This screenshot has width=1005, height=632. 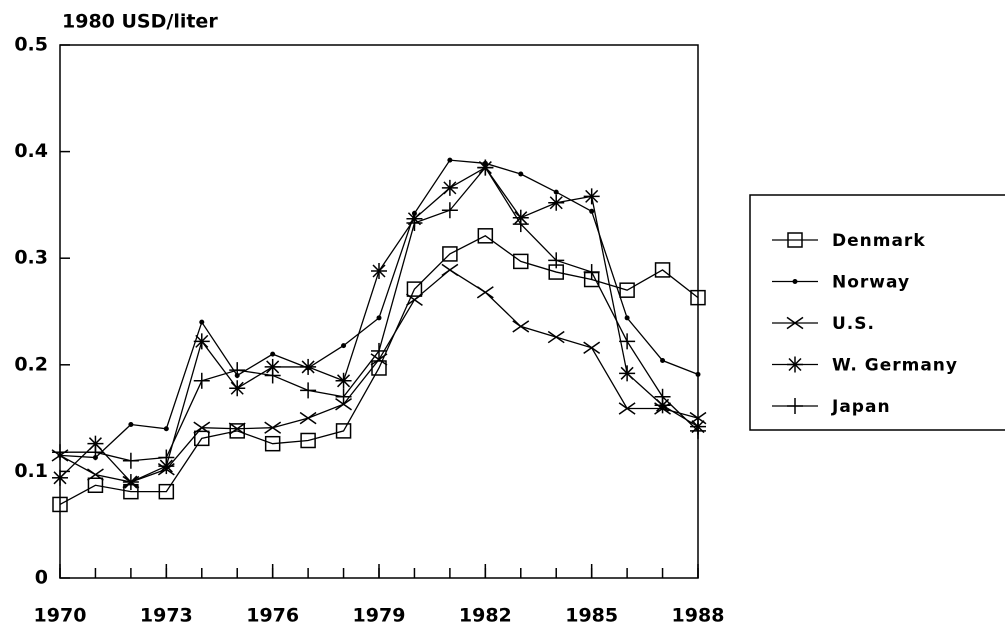 I want to click on y-tick-label: 0.1, so click(x=31, y=471).